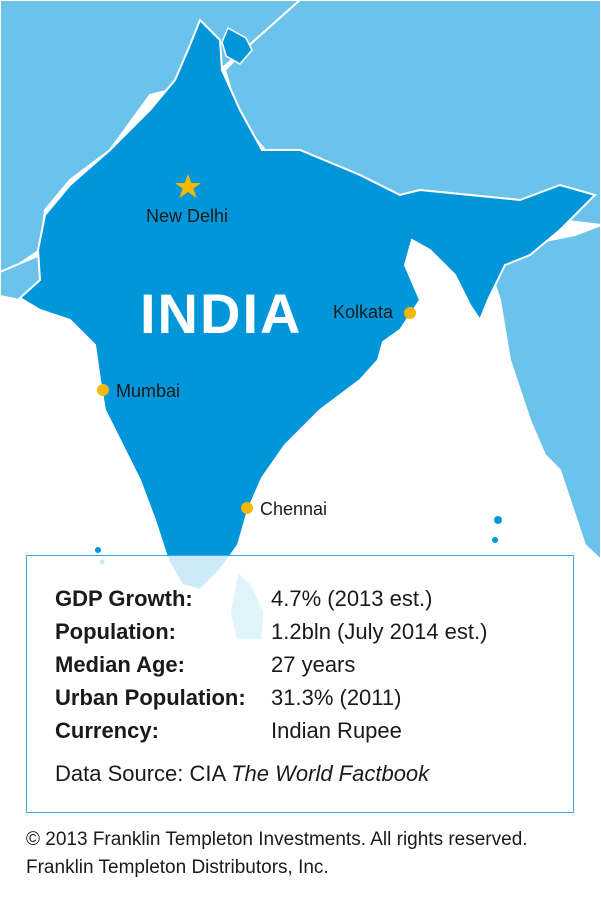  What do you see at coordinates (313, 664) in the screenshot?
I see `stat-value: 27 years` at bounding box center [313, 664].